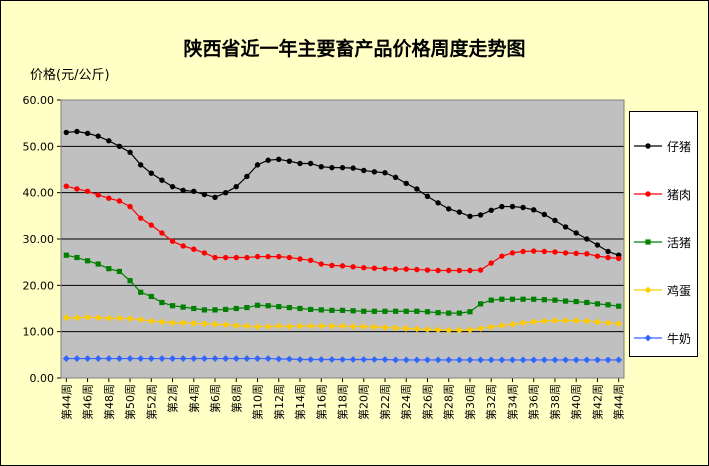 The image size is (709, 466). I want to click on x-tick-label: 第18周, so click(343, 402).